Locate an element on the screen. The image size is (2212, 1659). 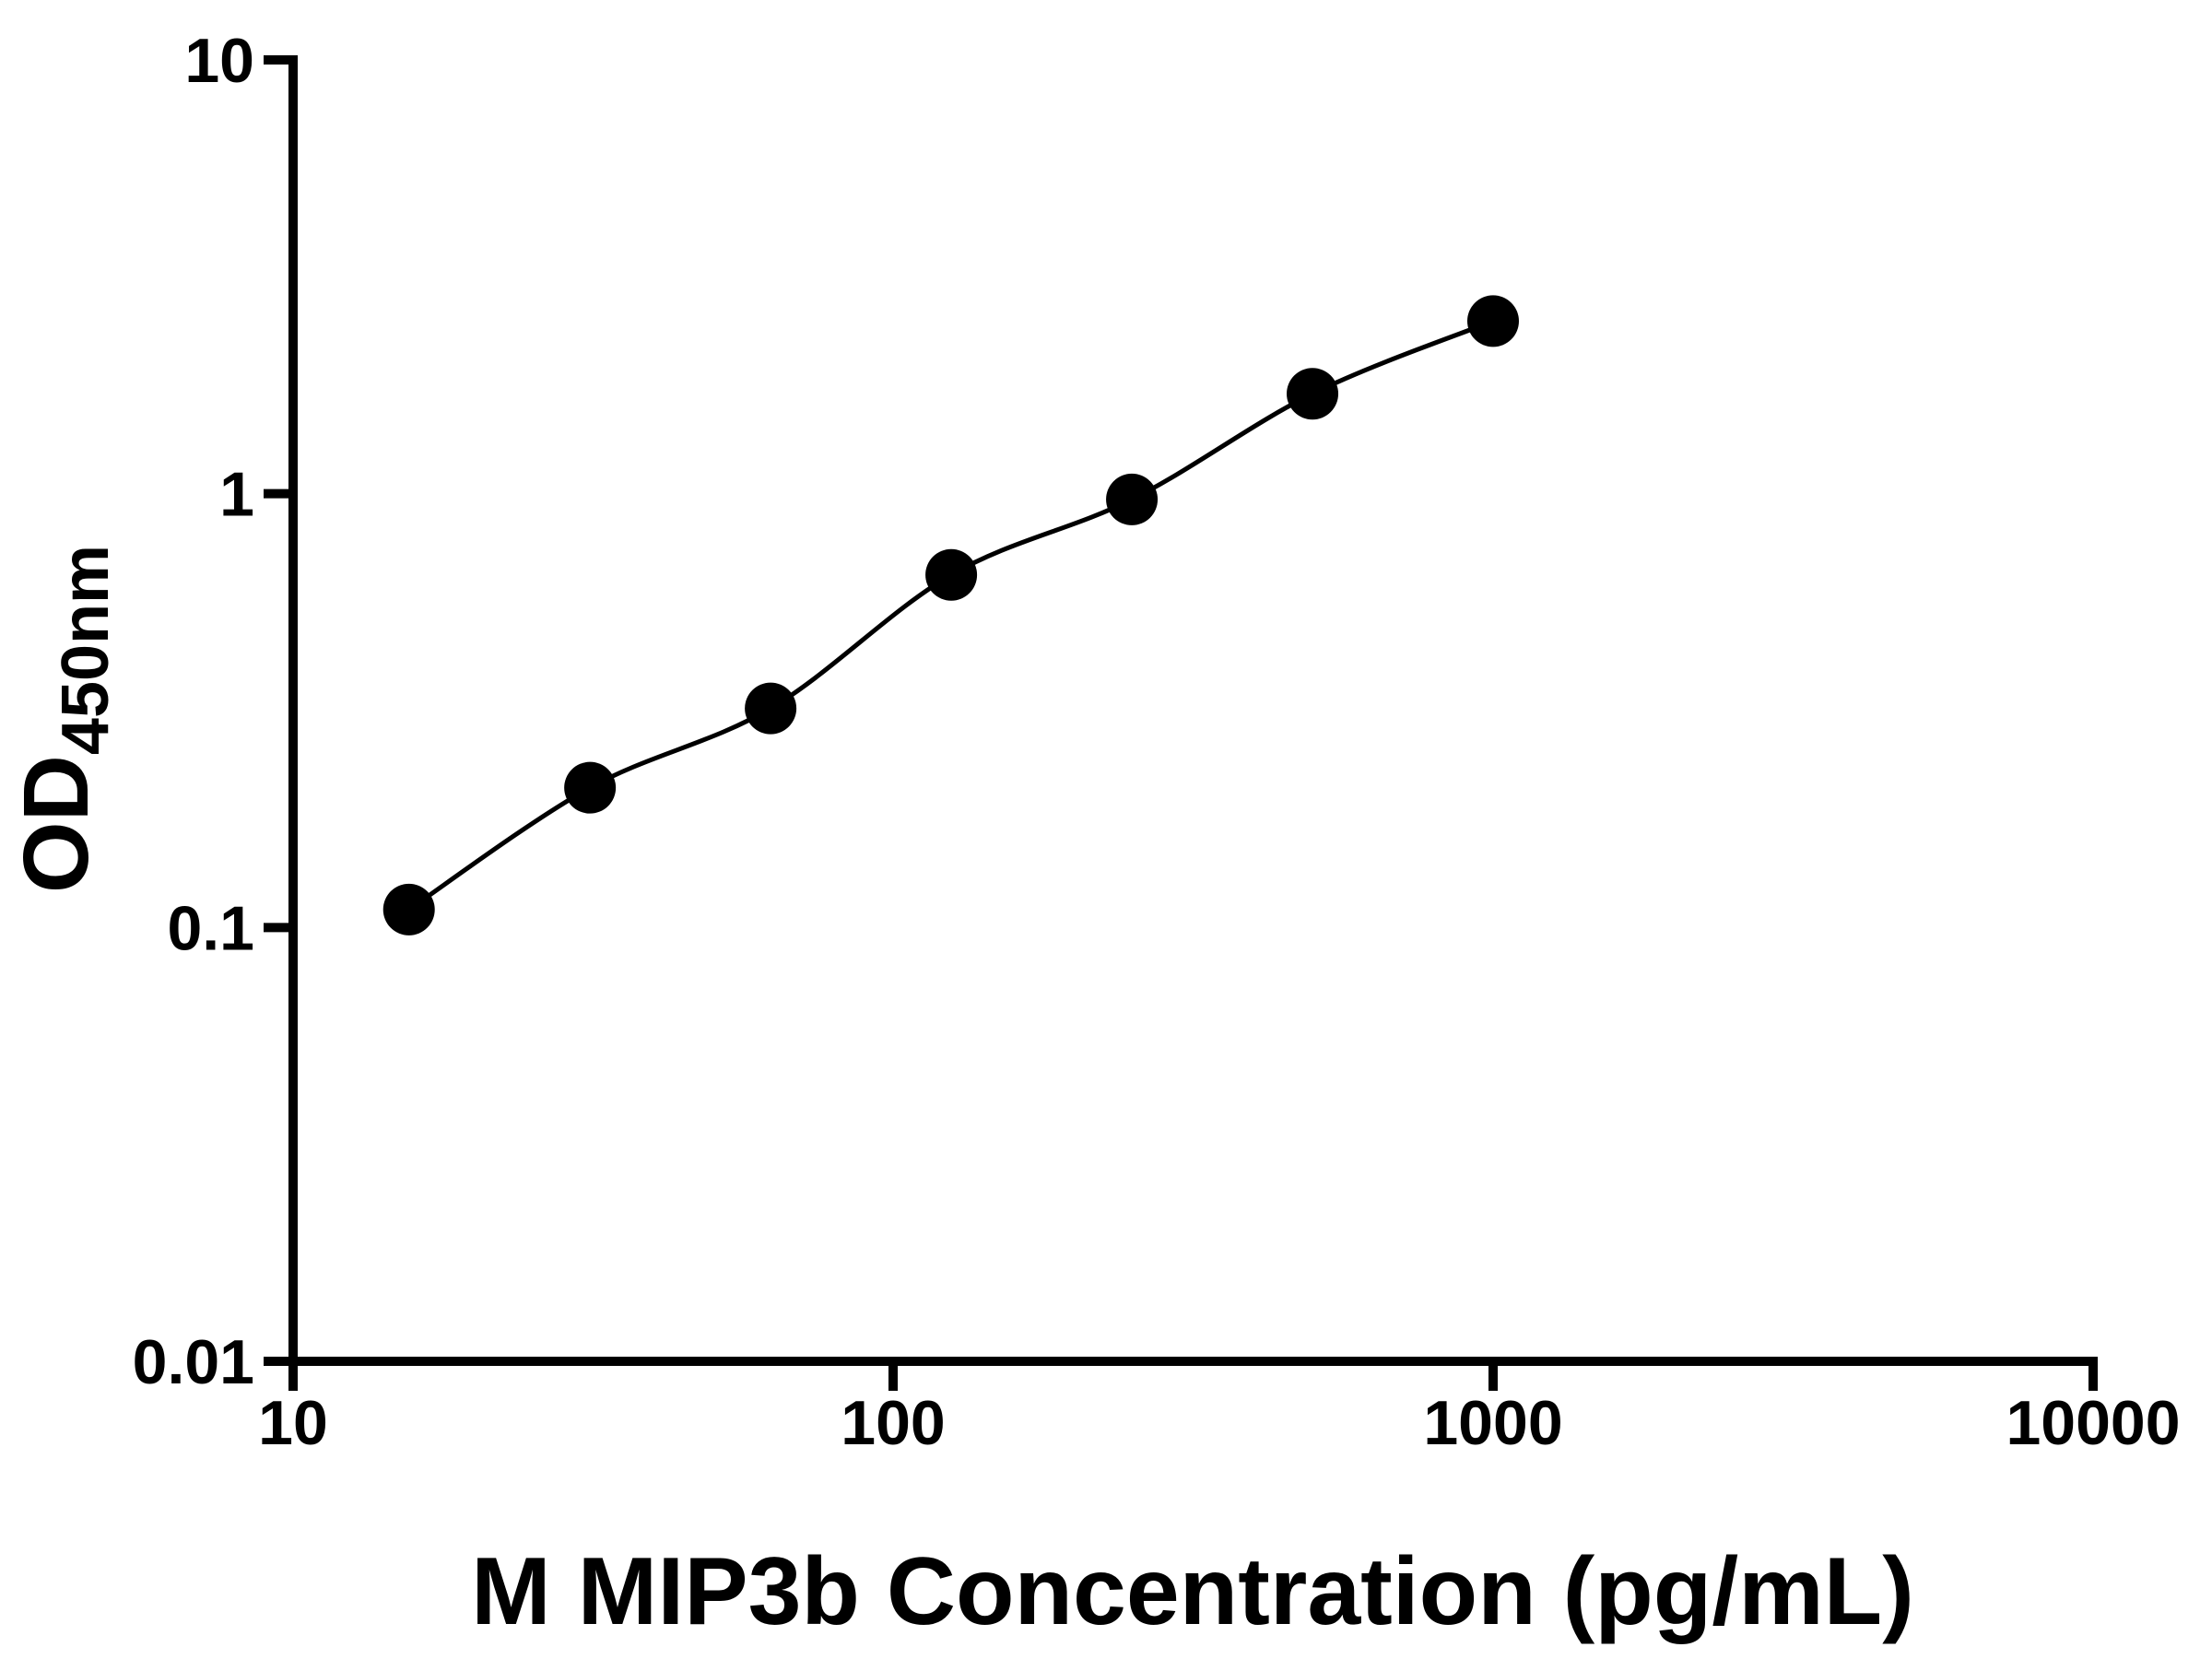
x-tick-label: 10000 is located at coordinates (2093, 1423).